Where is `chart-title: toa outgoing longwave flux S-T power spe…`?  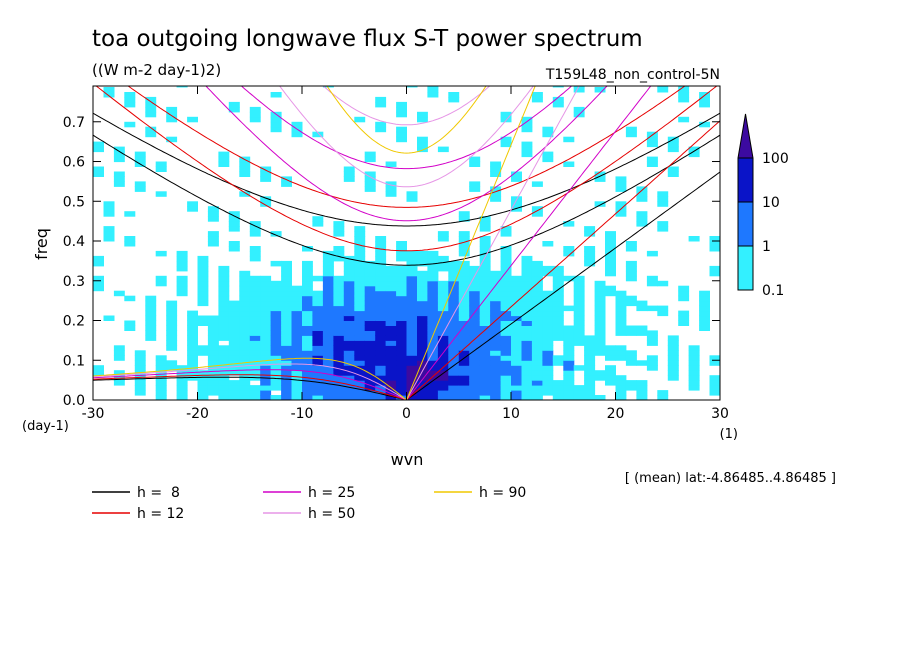 chart-title: toa outgoing longwave flux S-T power spe… is located at coordinates (367, 39).